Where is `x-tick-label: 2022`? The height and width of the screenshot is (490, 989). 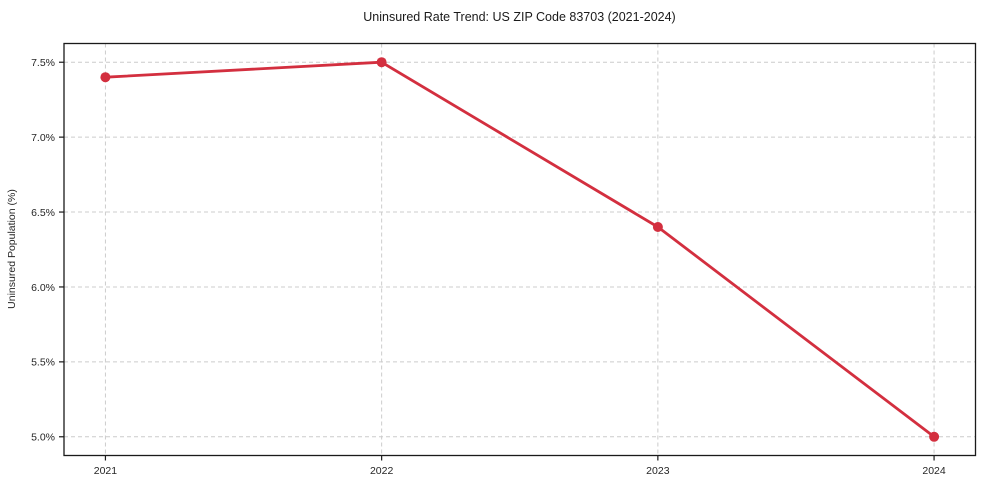
x-tick-label: 2022 is located at coordinates (382, 471).